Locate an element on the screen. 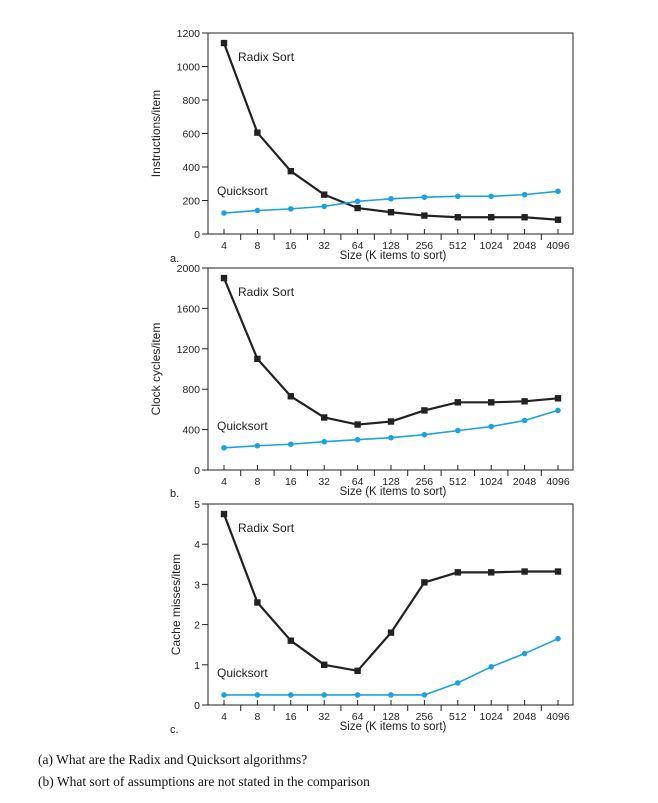 Image resolution: width=658 pixels, height=803 pixels. y-tick-label: 800 is located at coordinates (191, 390).